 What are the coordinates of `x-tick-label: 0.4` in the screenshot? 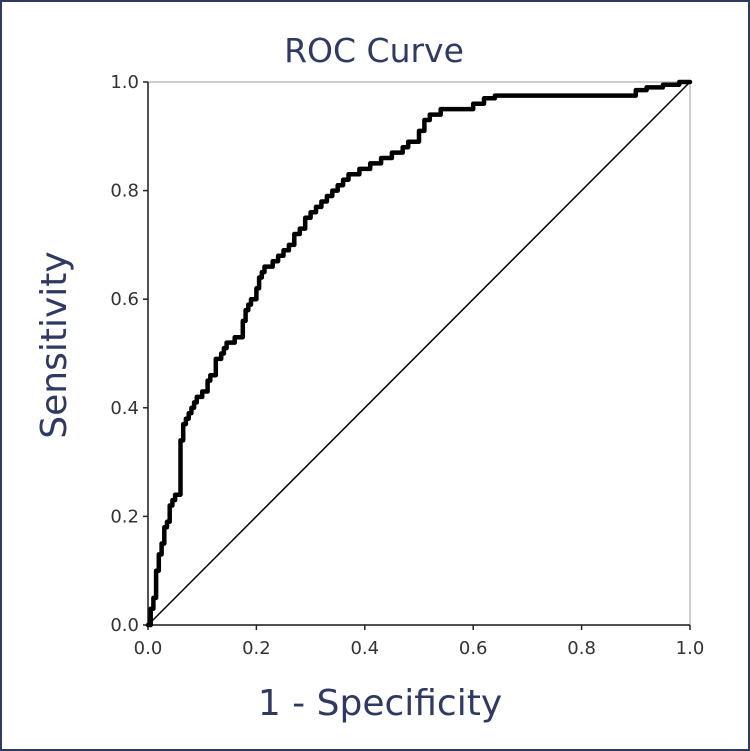 It's located at (364, 648).